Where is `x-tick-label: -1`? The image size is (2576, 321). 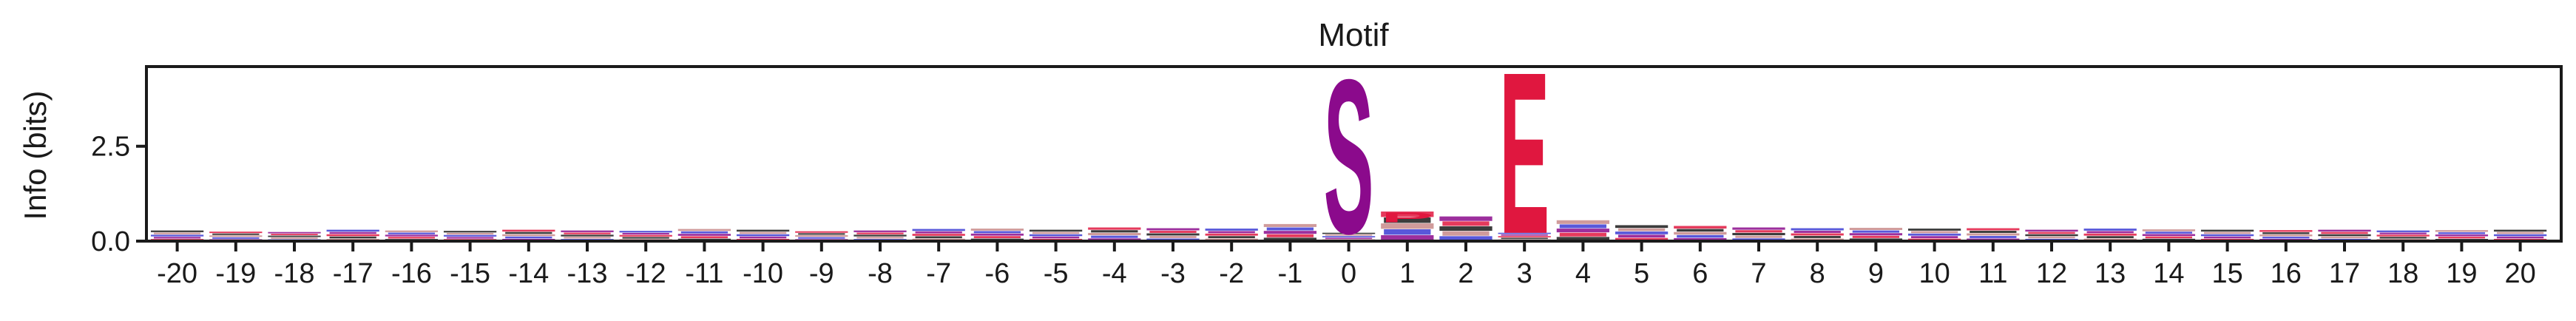 x-tick-label: -1 is located at coordinates (1290, 273).